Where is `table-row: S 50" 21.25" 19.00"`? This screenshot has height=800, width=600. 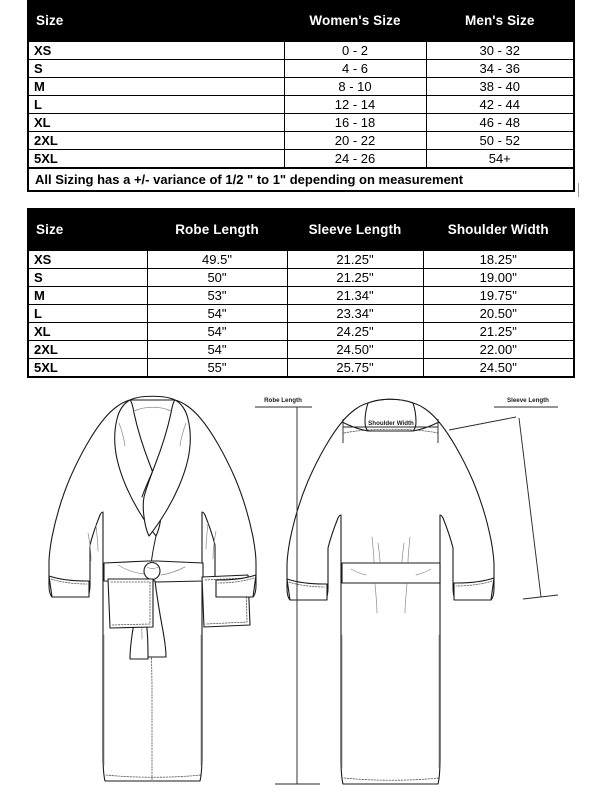
table-row: S 50" 21.25" 19.00" is located at coordinates (301, 277).